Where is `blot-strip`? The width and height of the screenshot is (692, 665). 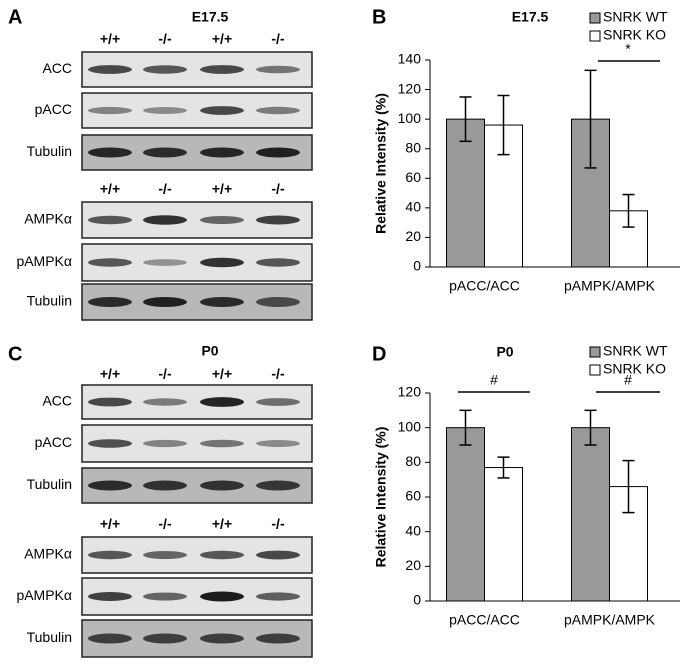 blot-strip is located at coordinates (197, 110).